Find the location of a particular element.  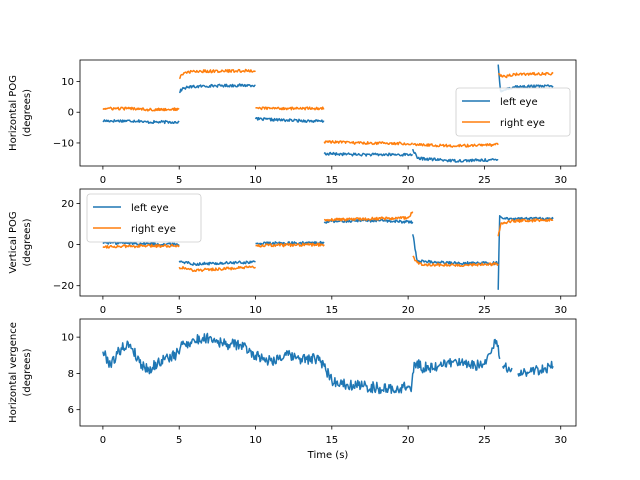

y-tick-label: −20 is located at coordinates (63, 286).